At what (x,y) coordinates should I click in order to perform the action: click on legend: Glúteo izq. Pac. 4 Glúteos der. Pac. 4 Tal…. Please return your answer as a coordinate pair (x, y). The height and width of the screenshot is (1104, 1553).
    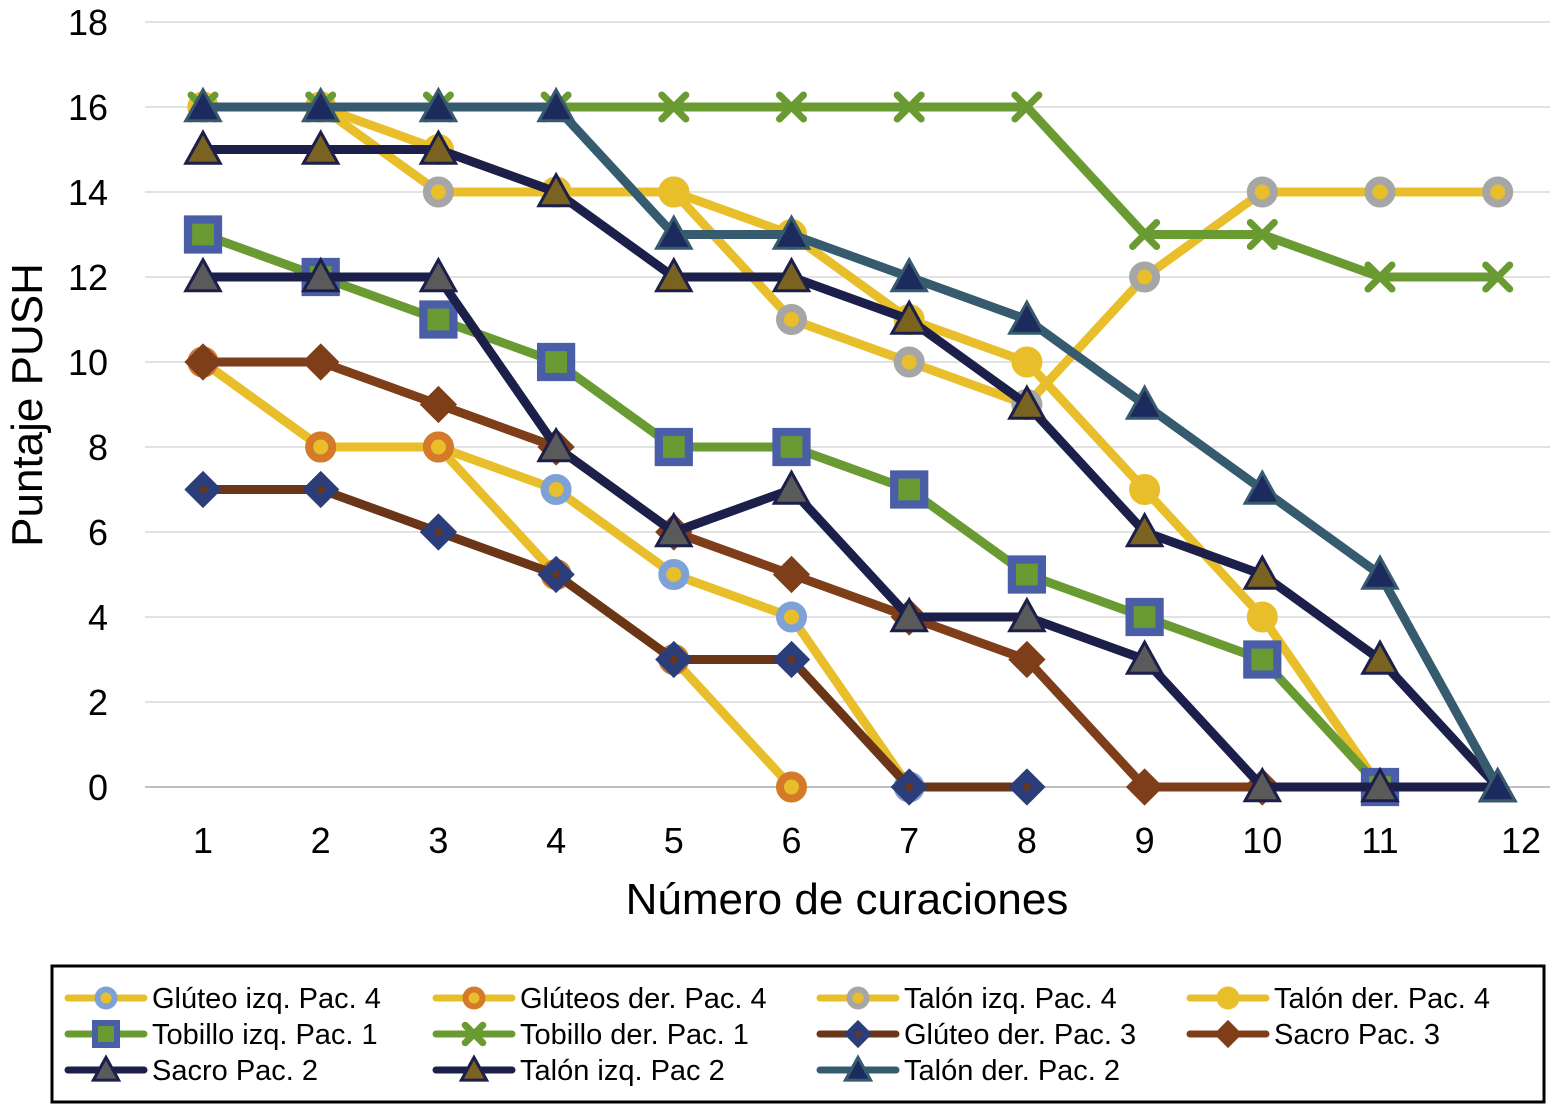
    Looking at the image, I should click on (798, 1034).